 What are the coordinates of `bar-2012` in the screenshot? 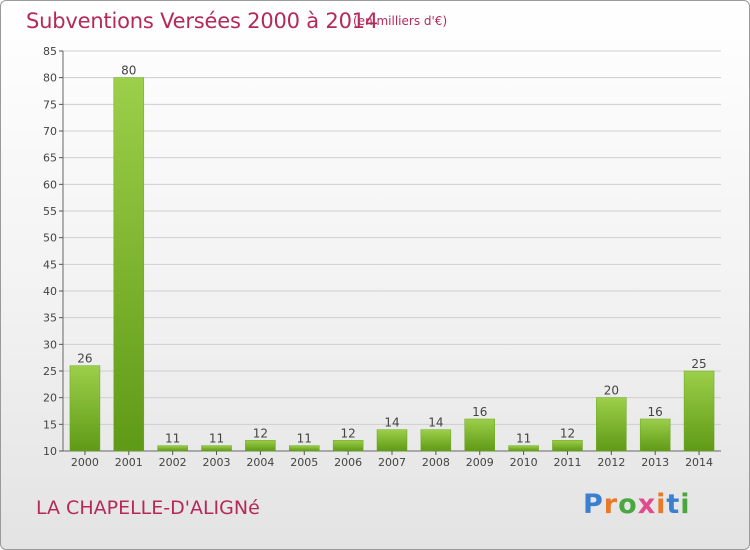 It's located at (611, 424).